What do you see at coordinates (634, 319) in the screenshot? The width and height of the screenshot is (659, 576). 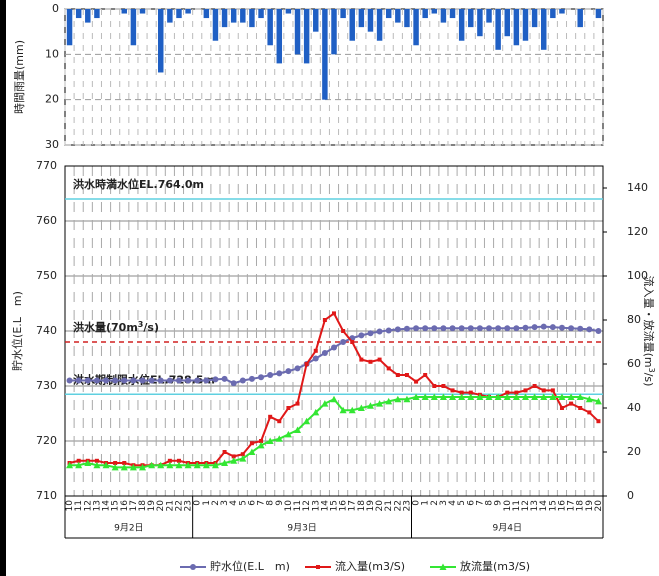 I see `y2-tick-label: 80` at bounding box center [634, 319].